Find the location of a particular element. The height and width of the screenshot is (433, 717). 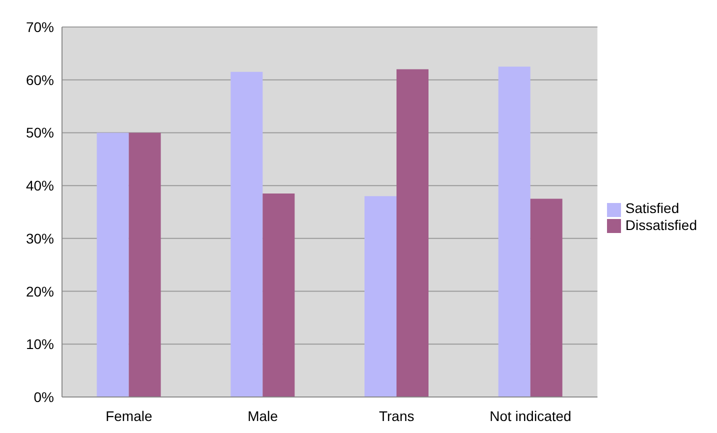

x-tick-label: Female is located at coordinates (129, 416).